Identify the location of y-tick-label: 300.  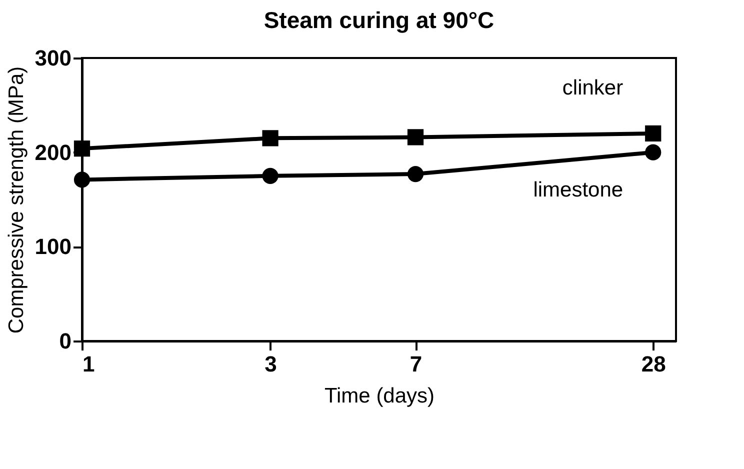
(53, 58).